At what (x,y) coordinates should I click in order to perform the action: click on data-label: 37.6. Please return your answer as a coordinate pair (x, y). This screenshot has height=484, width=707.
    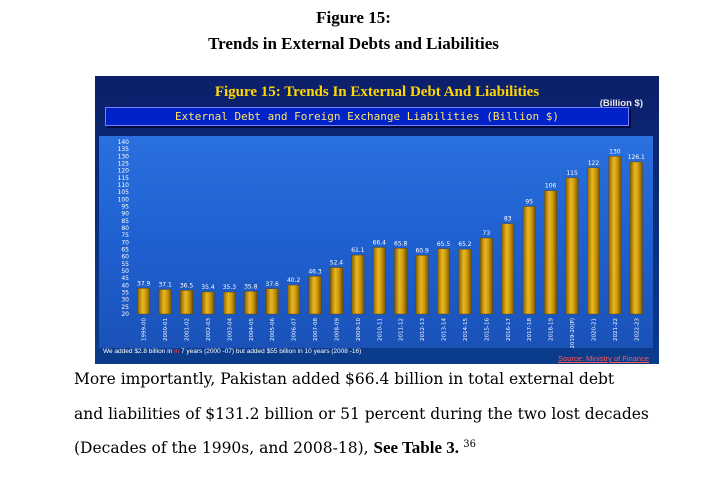
    Looking at the image, I should click on (273, 284).